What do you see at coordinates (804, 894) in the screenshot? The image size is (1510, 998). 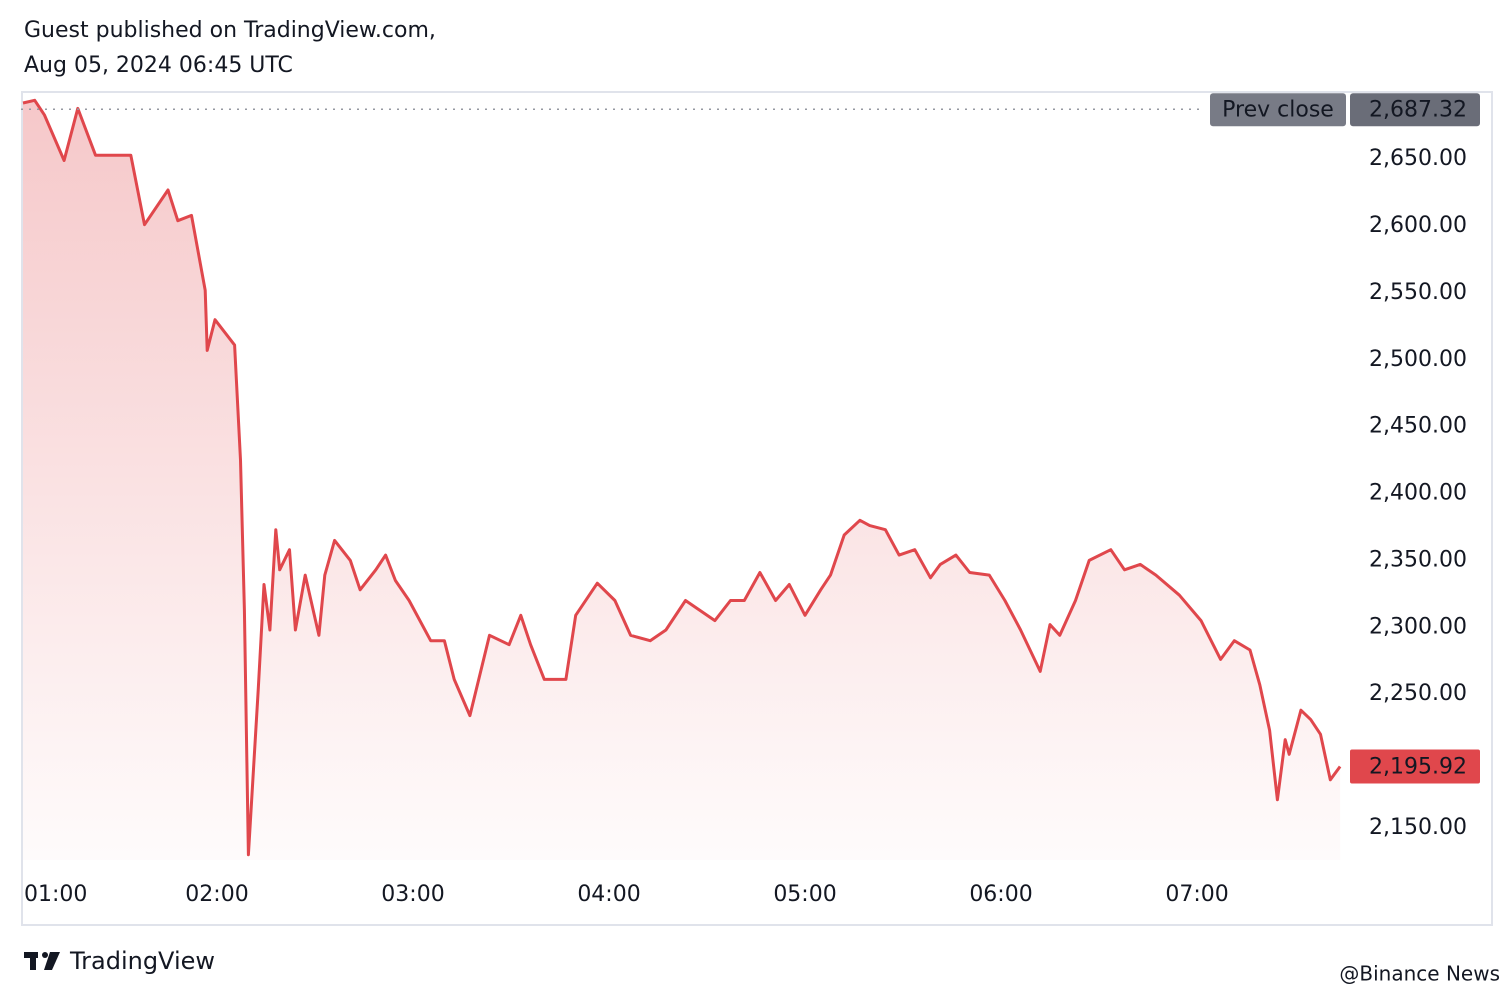 I see `x-tick-label: 05:00` at bounding box center [804, 894].